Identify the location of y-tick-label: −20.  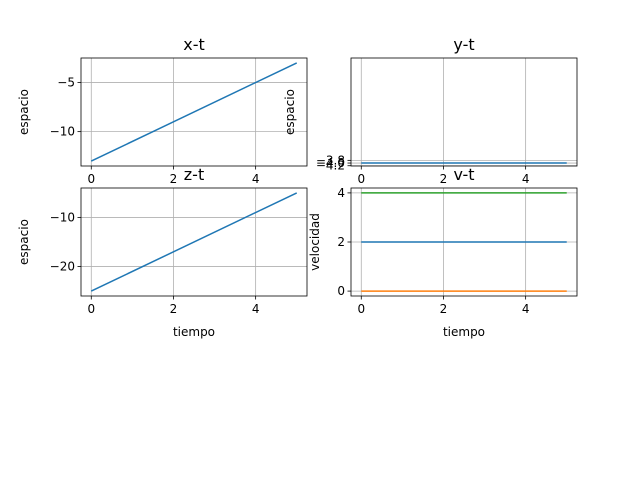
(62, 267).